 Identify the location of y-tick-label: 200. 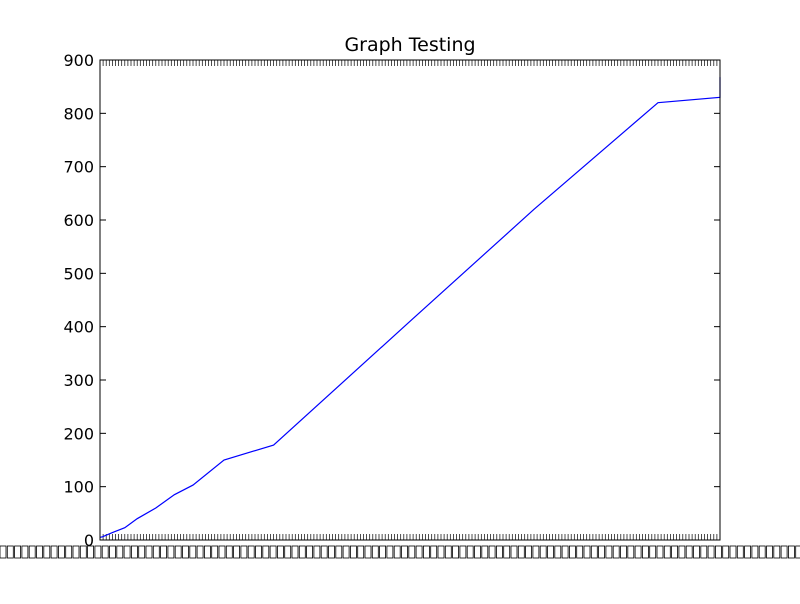
(78, 433).